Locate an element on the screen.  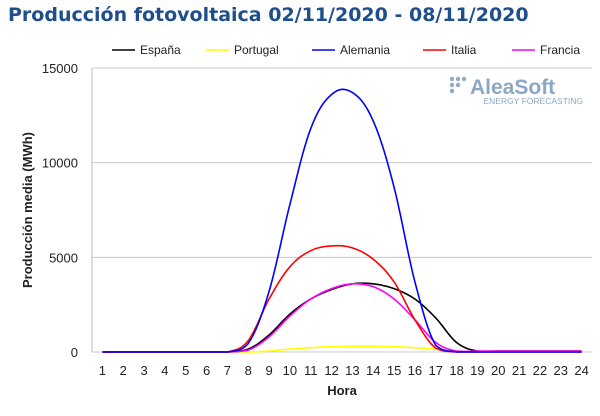
x-tick-label: 5 is located at coordinates (185, 370).